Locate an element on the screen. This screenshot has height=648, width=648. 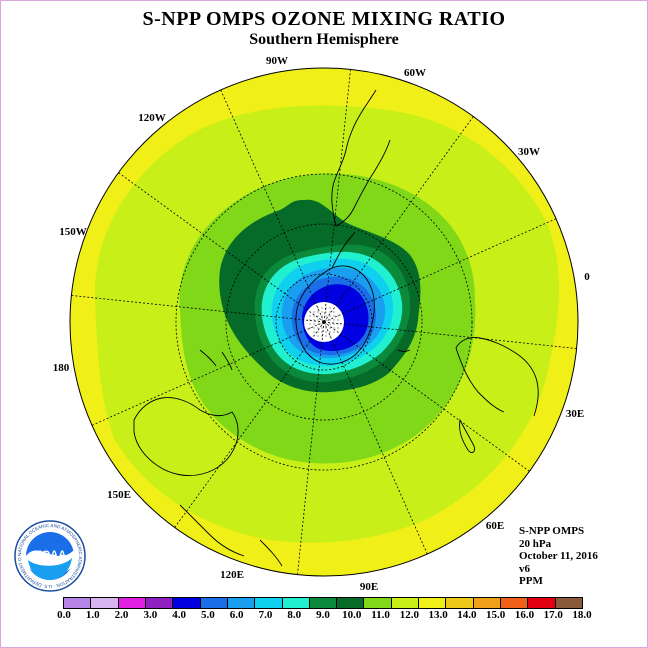
colorbar-tick-label: 10.0 is located at coordinates (352, 615).